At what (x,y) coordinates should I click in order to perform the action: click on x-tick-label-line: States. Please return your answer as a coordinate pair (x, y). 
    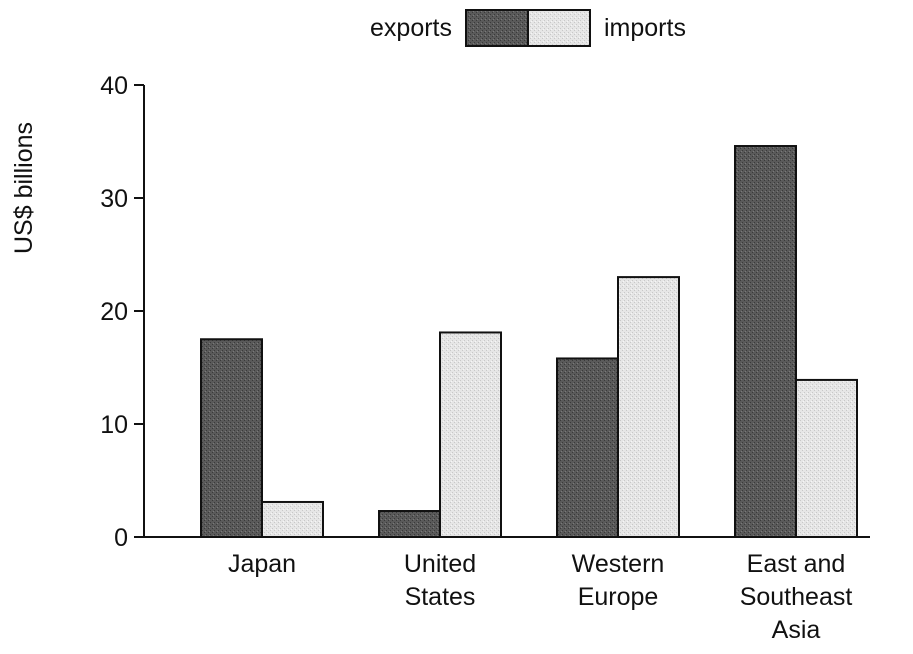
    Looking at the image, I should click on (440, 597).